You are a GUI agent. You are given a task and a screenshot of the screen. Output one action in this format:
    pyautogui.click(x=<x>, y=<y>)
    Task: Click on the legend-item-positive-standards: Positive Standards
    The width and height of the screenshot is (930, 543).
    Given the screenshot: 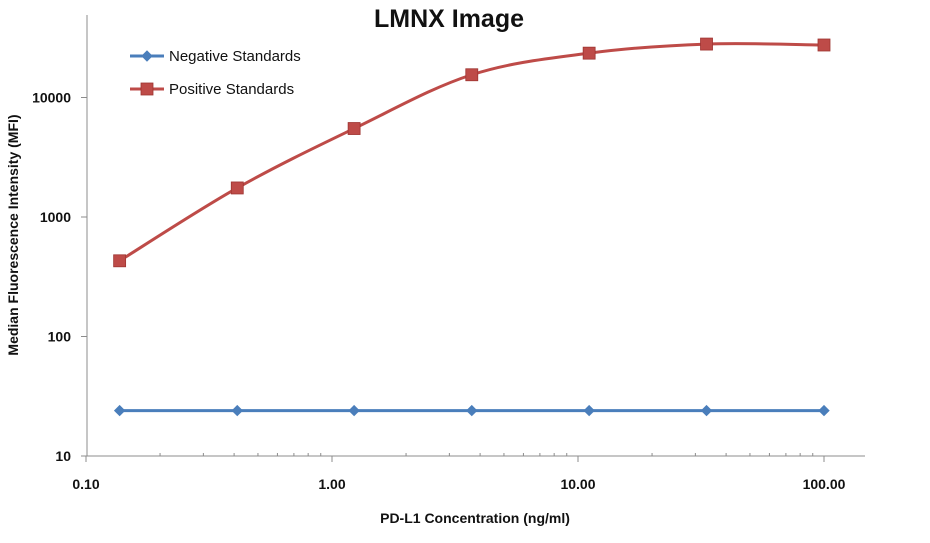 What is the action you would take?
    pyautogui.click(x=212, y=89)
    